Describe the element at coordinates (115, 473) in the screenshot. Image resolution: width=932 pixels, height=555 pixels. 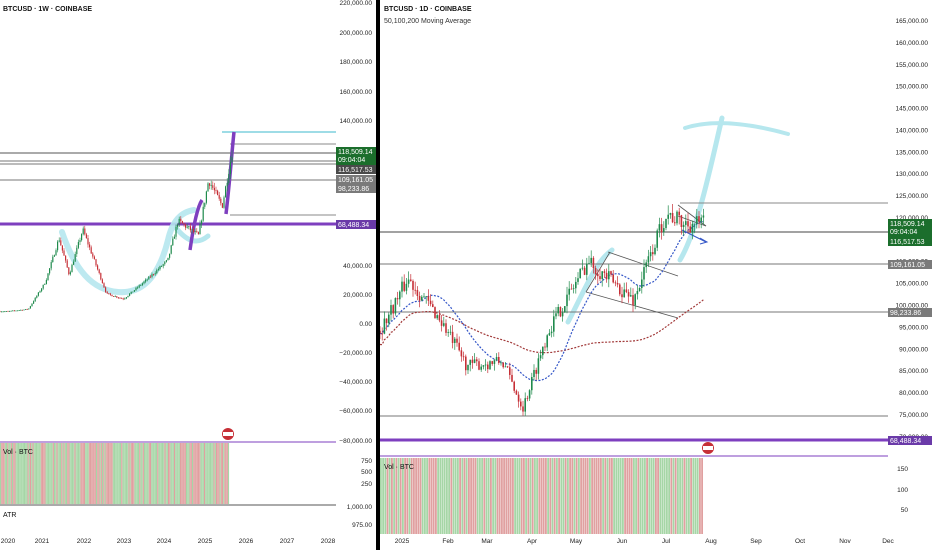
I see `weekly-volume-bars` at that location.